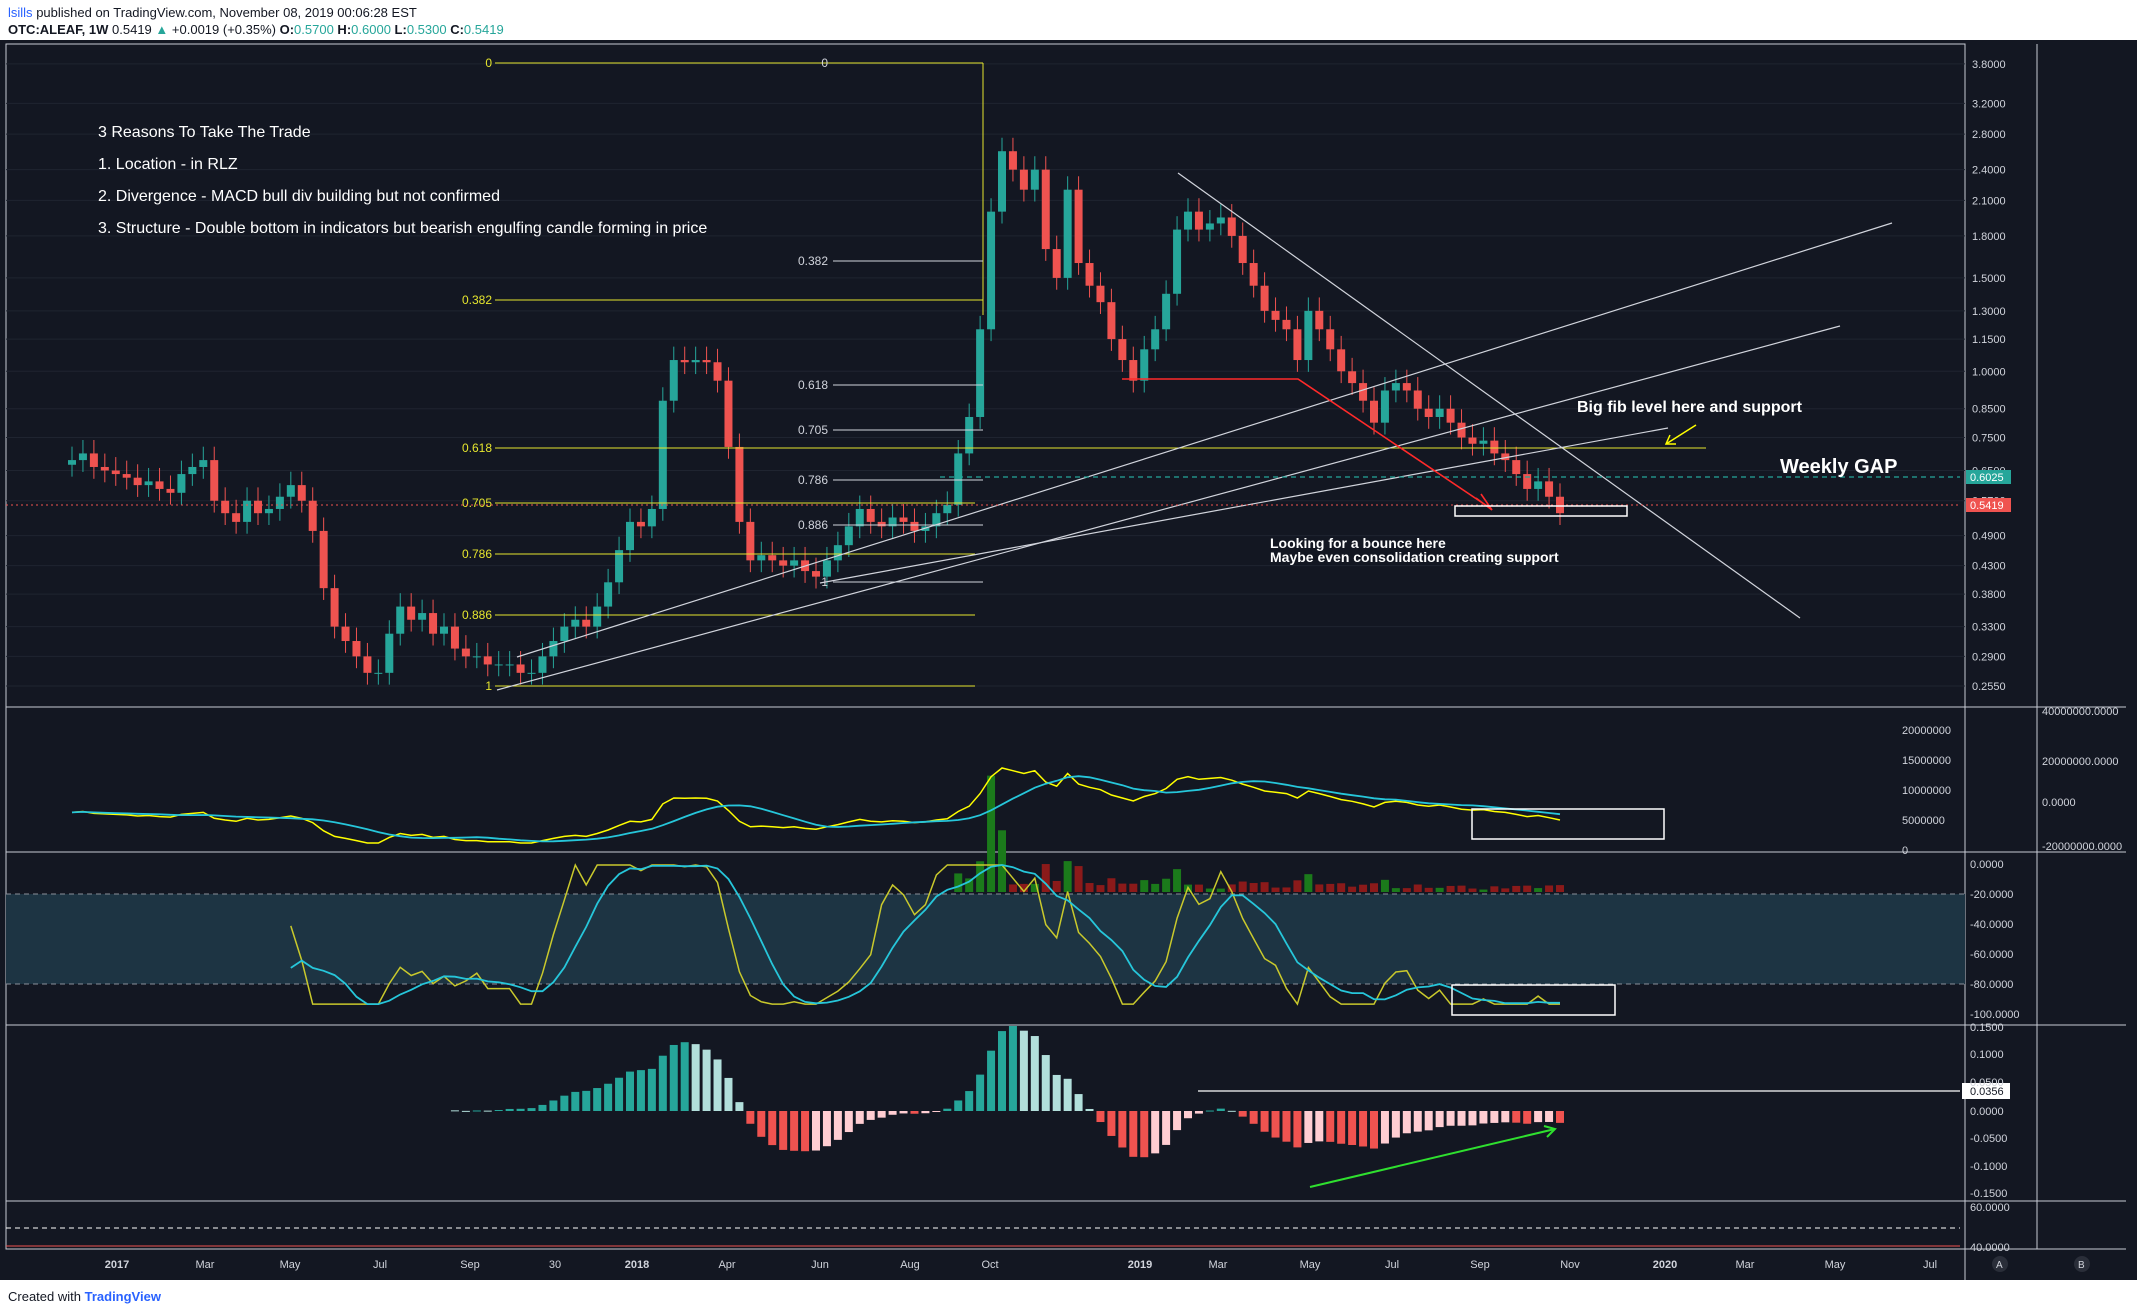 This screenshot has height=1313, width=2137. I want to click on time-tick-label: May, so click(1835, 1265).